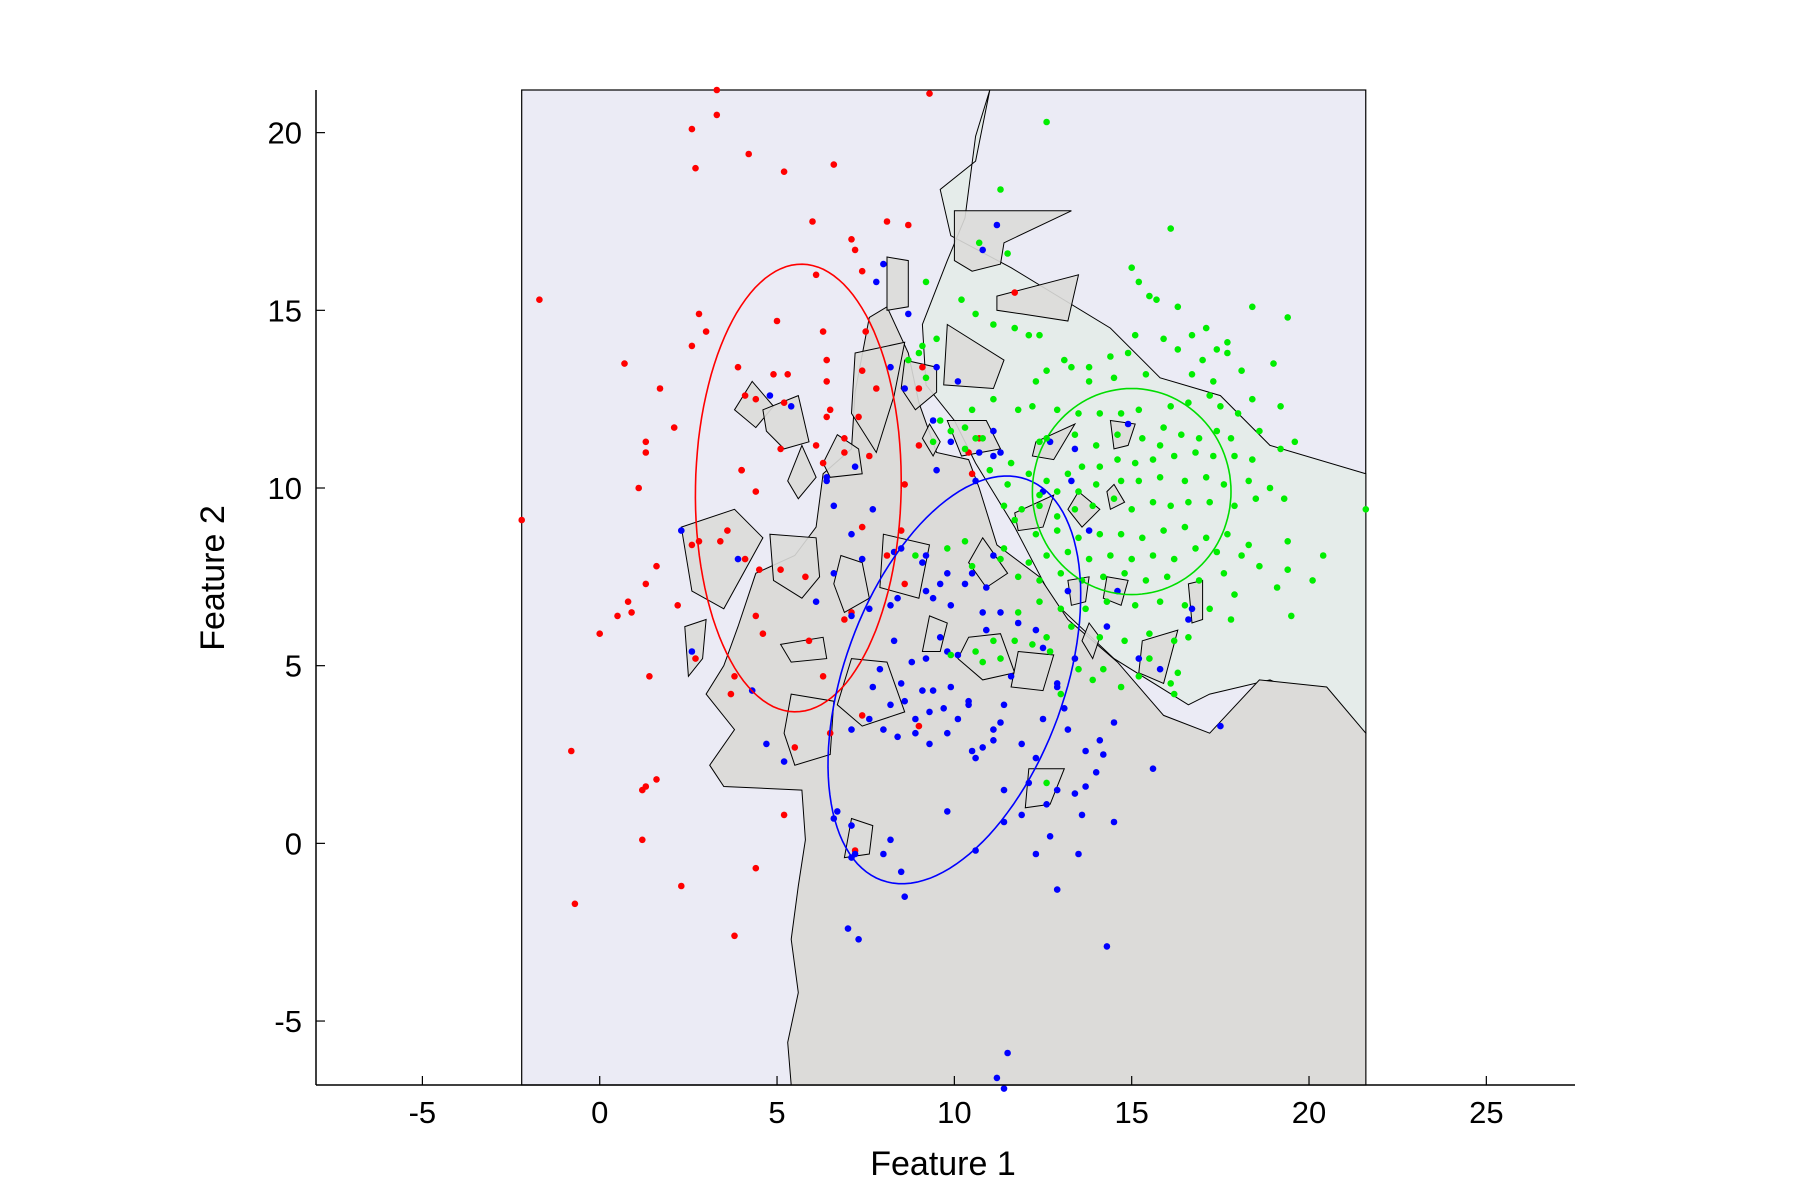  I want to click on x-tick-label: 20, so click(1309, 1112).